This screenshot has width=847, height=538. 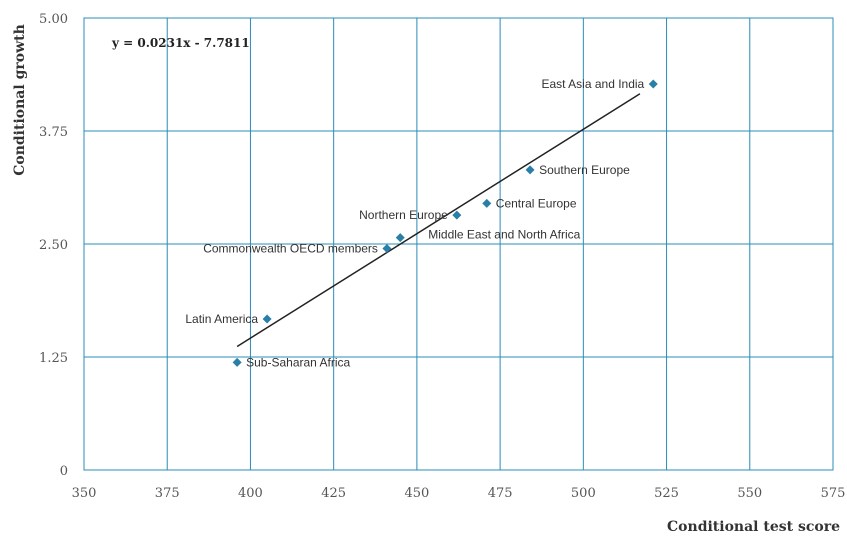 What do you see at coordinates (221, 319) in the screenshot?
I see `point-label: Latin America` at bounding box center [221, 319].